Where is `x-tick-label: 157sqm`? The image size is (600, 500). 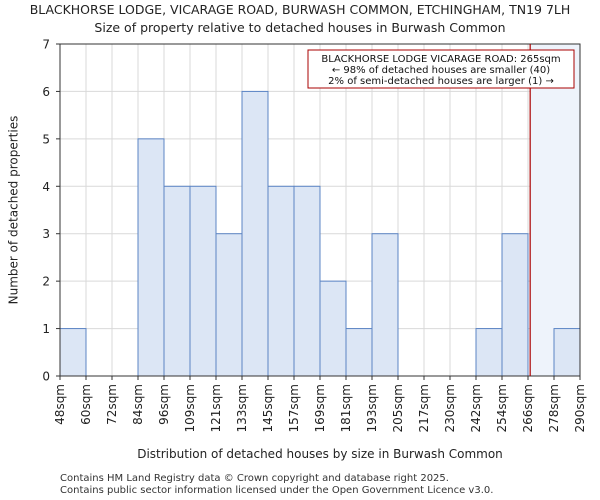
x-tick-label: 157sqm is located at coordinates (294, 408).